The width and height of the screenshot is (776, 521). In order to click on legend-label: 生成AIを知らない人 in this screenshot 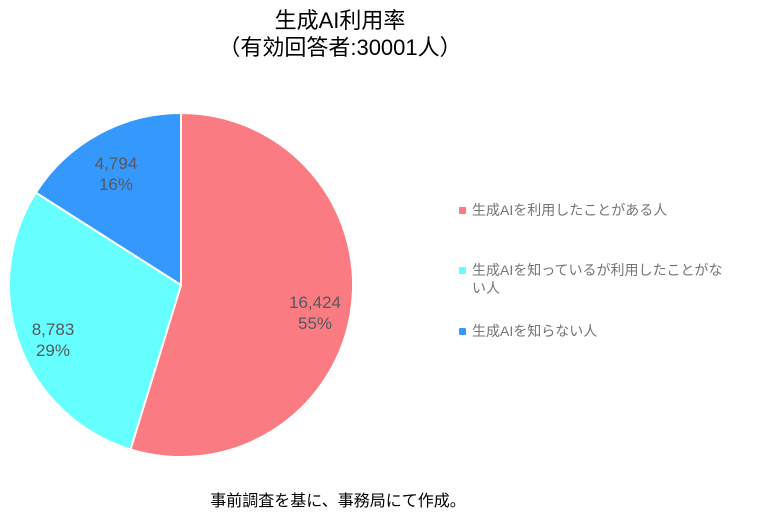, I will do `click(535, 331)`.